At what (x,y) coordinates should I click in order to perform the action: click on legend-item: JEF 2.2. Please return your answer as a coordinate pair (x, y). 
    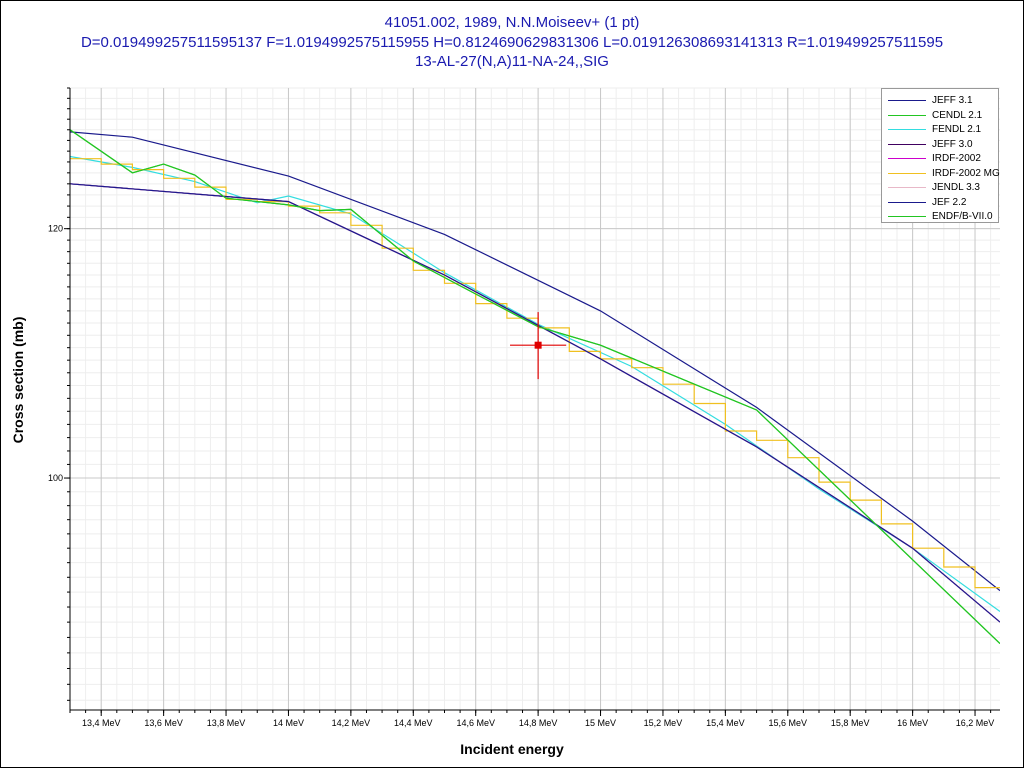
    Looking at the image, I should click on (941, 203).